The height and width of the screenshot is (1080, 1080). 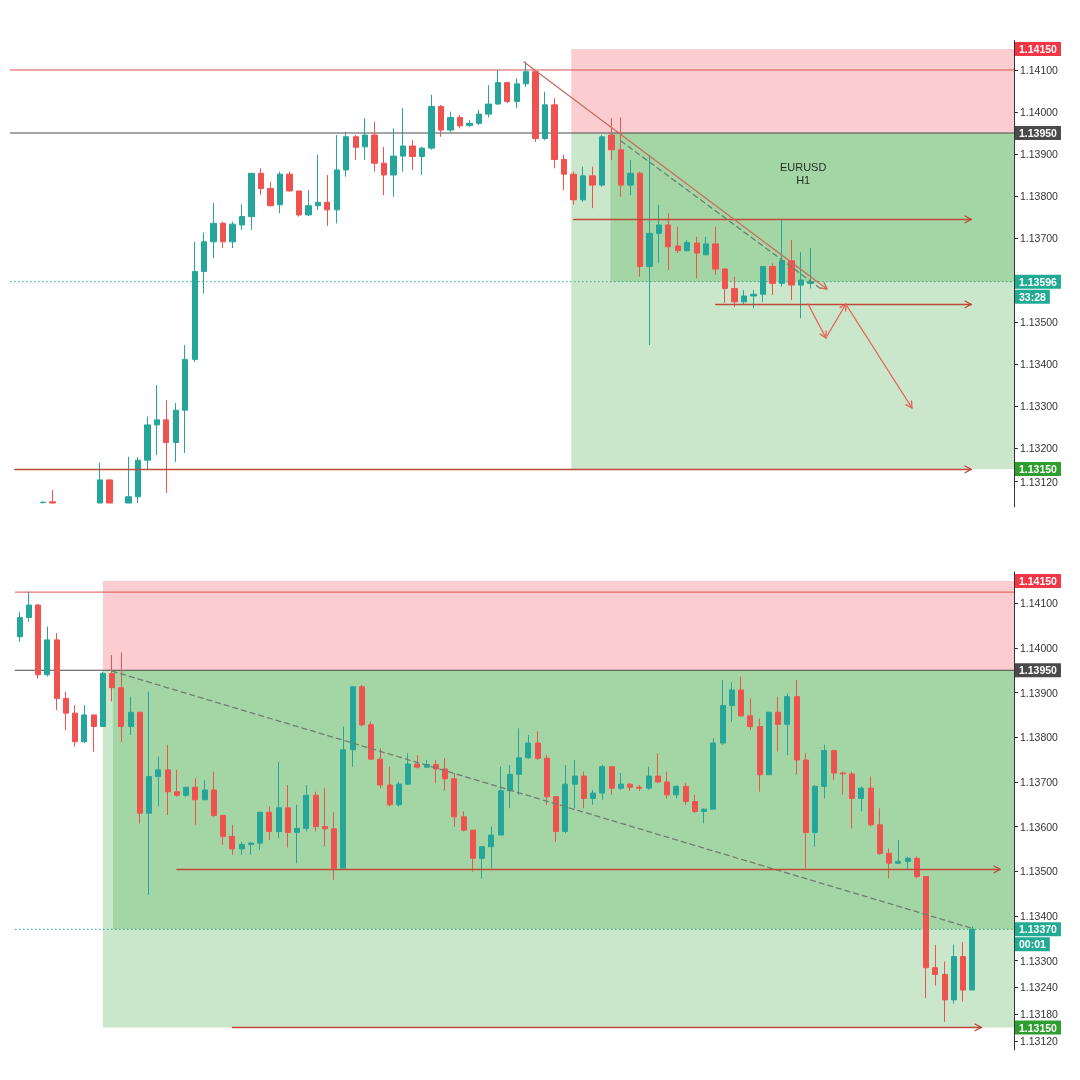 I want to click on band-label: 1.14150, so click(x=1038, y=49).